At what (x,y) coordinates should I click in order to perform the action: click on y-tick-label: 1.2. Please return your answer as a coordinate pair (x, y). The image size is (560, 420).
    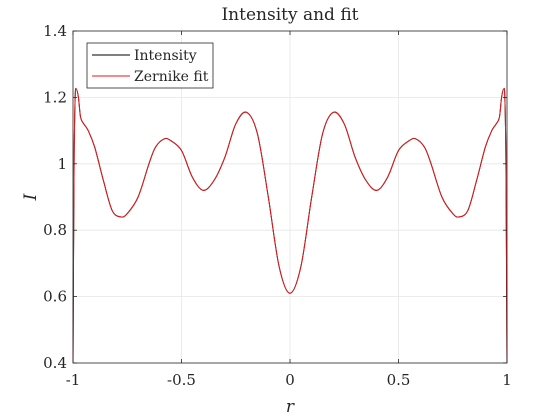
    Looking at the image, I should click on (55, 97).